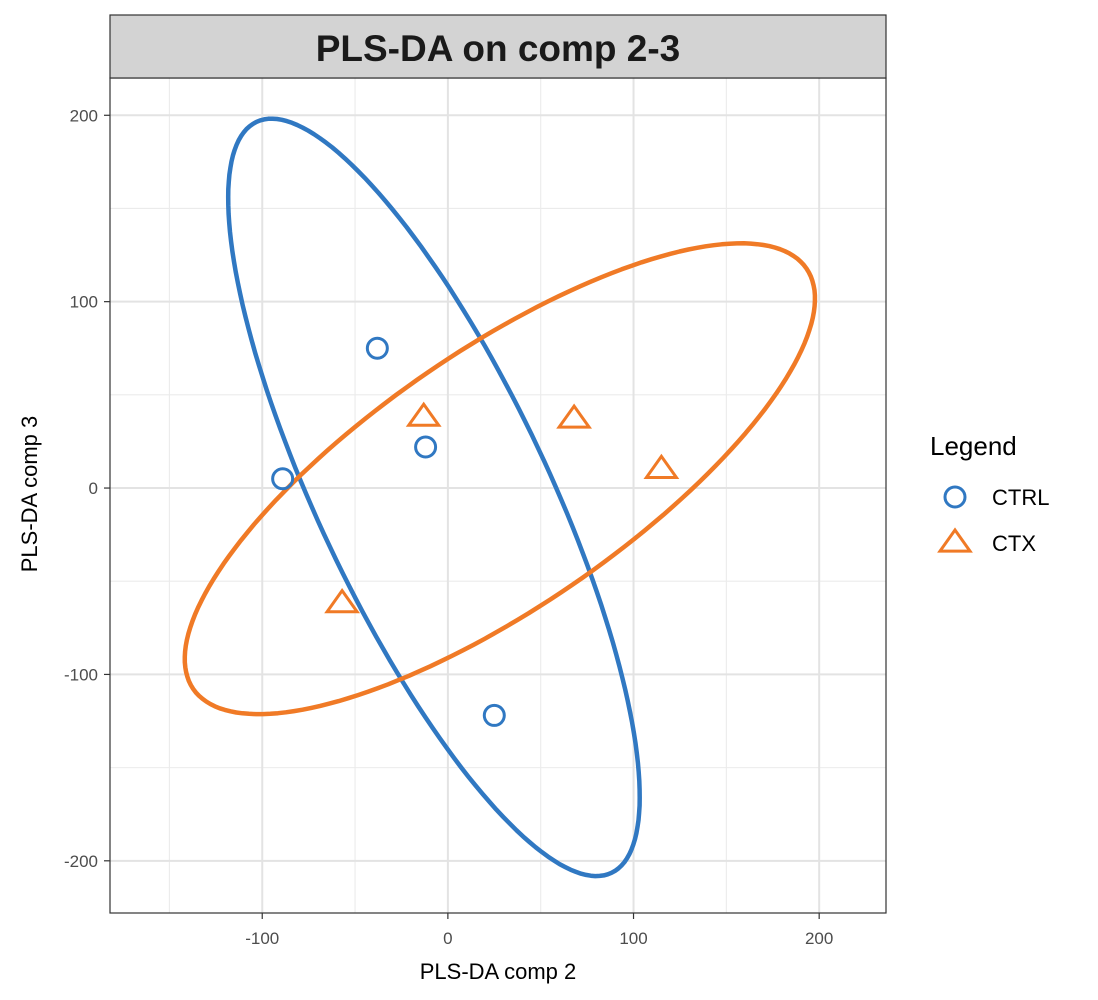 This screenshot has height=1000, width=1098. What do you see at coordinates (1020, 497) in the screenshot?
I see `ctrl-legend-label: CTRL` at bounding box center [1020, 497].